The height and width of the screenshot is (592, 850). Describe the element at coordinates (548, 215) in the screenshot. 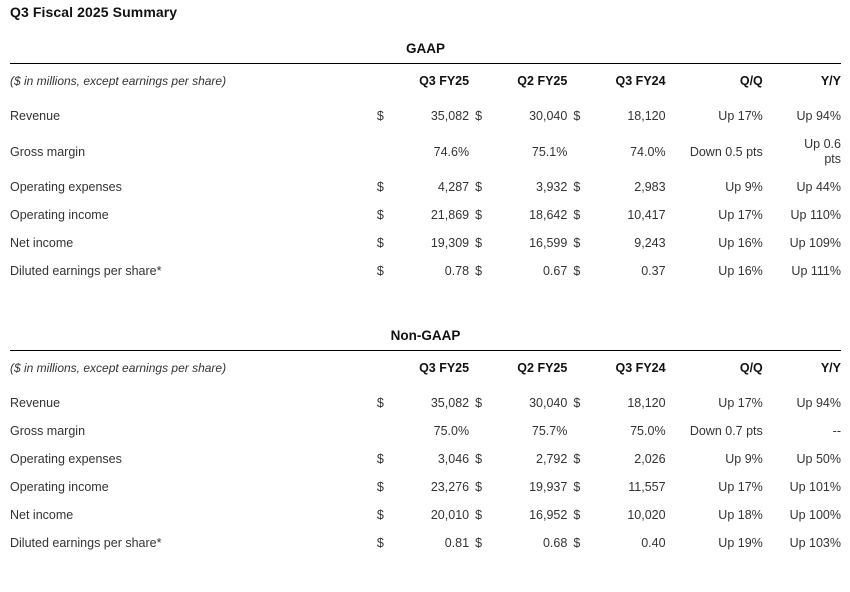

I see `q2fy25-value: 18,642` at that location.